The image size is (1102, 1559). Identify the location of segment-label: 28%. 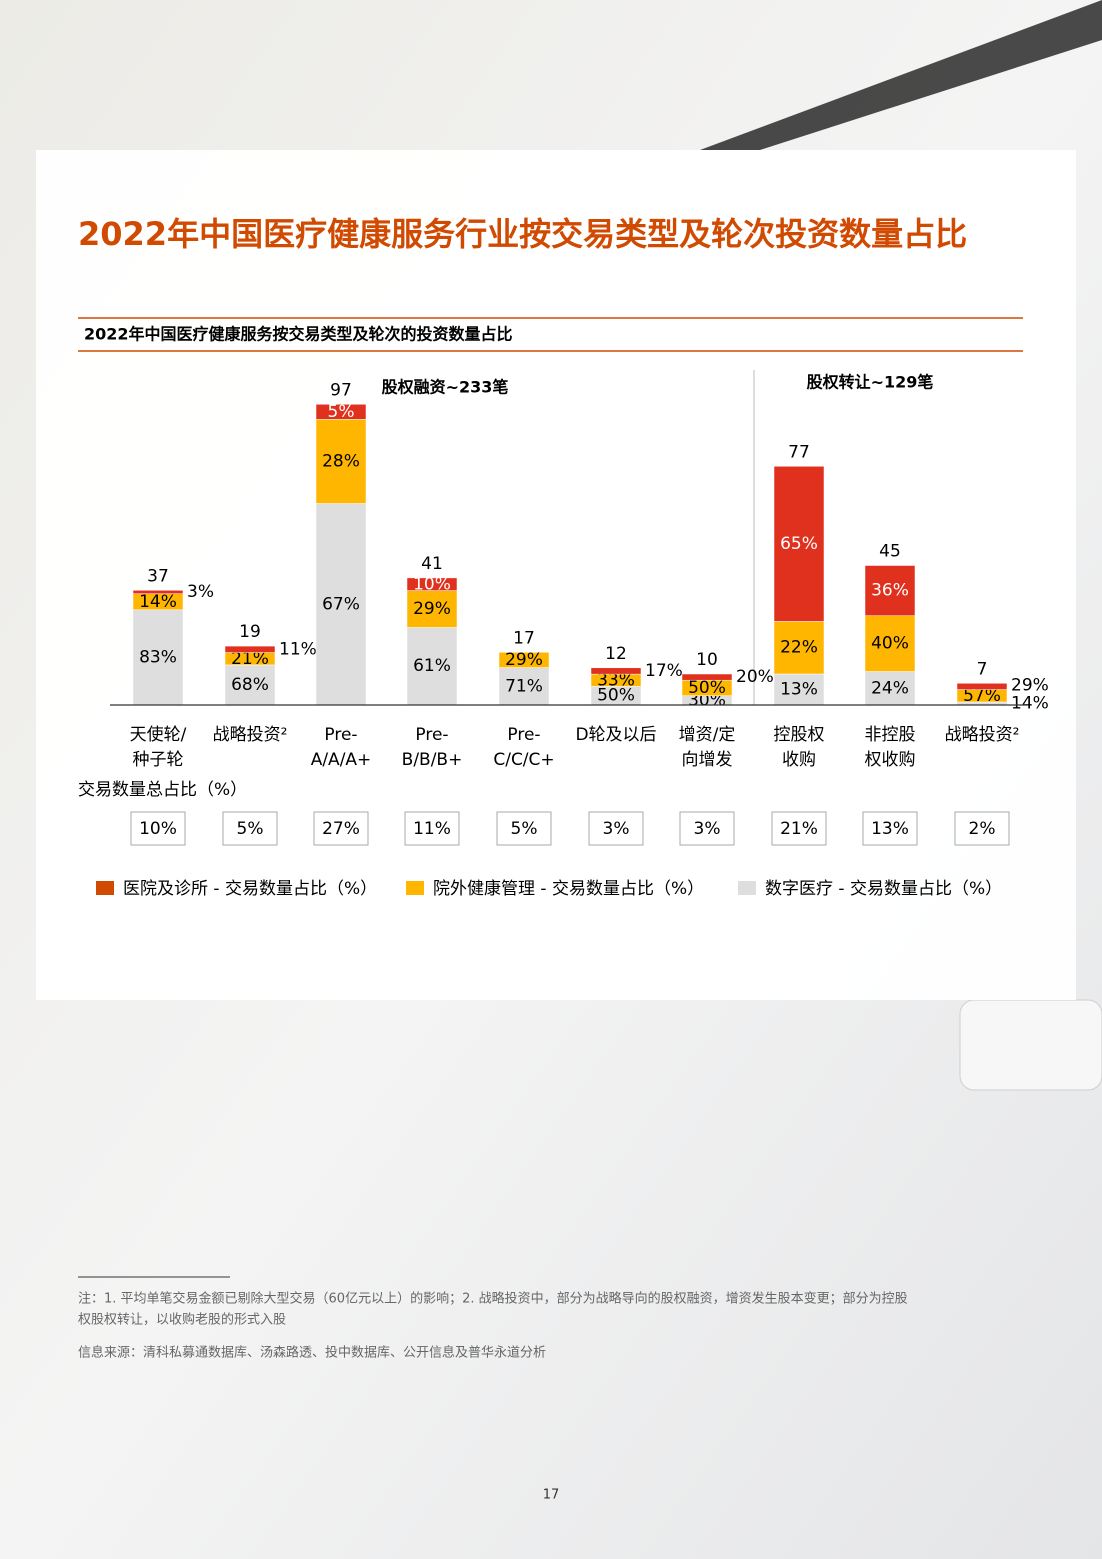
(341, 461).